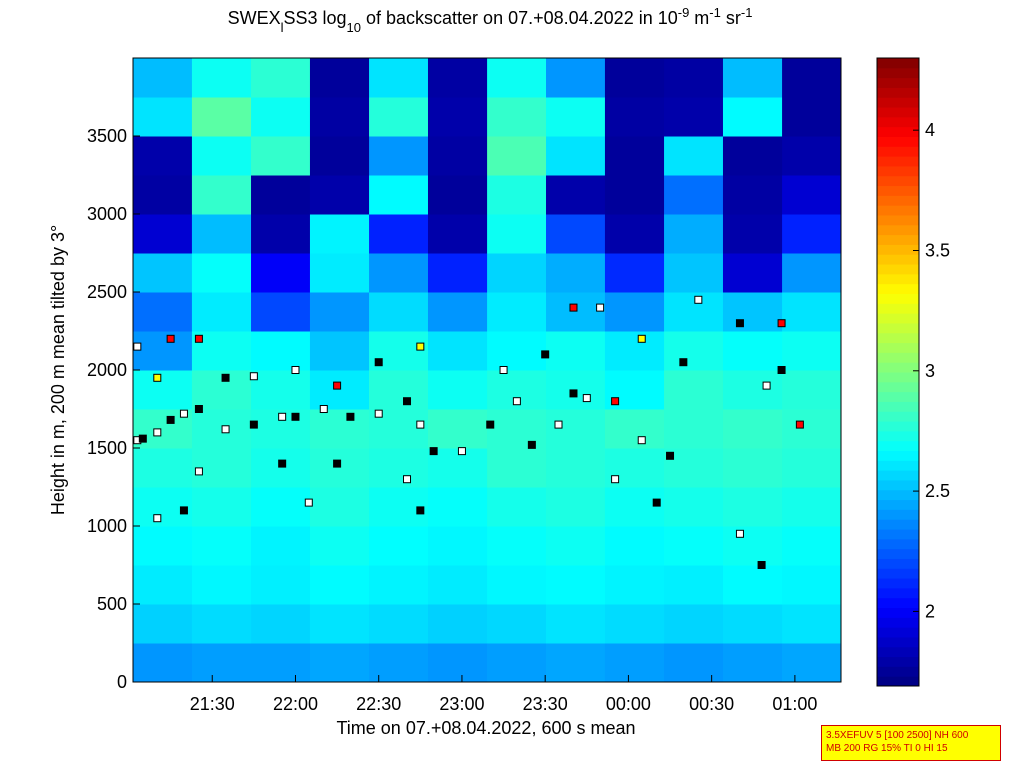 This screenshot has width=1023, height=767. I want to click on title-part: m, so click(699, 18).